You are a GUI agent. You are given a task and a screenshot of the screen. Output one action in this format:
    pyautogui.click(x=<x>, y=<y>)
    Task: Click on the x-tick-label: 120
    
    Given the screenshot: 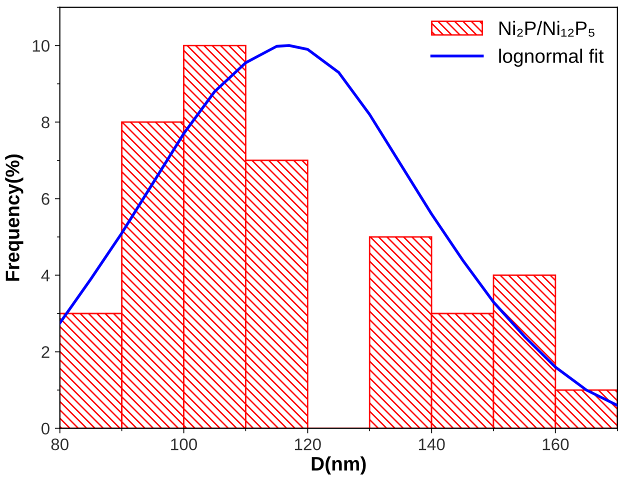 What is the action you would take?
    pyautogui.click(x=308, y=444)
    